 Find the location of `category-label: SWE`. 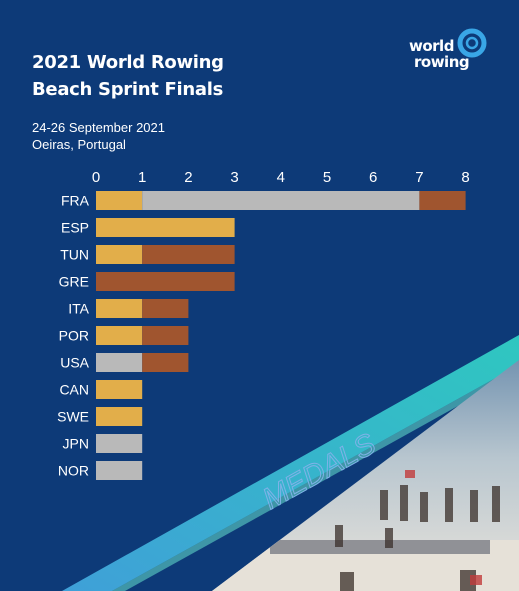

category-label: SWE is located at coordinates (73, 417).